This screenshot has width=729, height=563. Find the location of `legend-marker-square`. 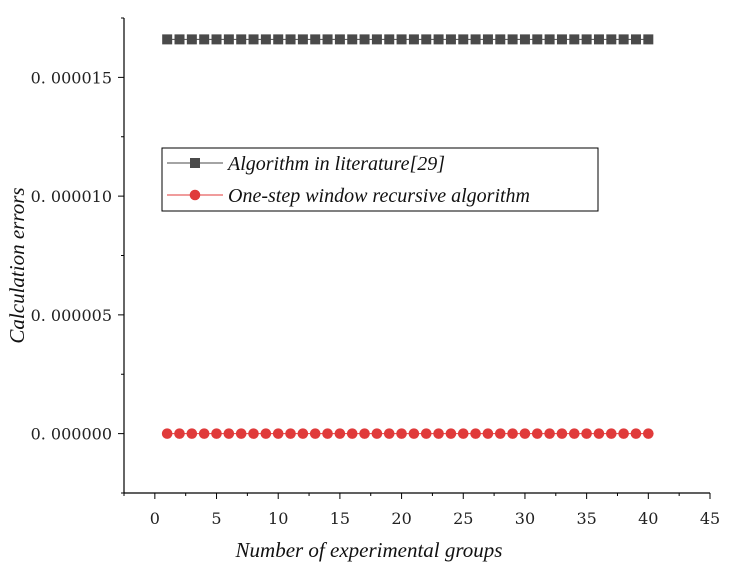

legend-marker-square is located at coordinates (195, 163).